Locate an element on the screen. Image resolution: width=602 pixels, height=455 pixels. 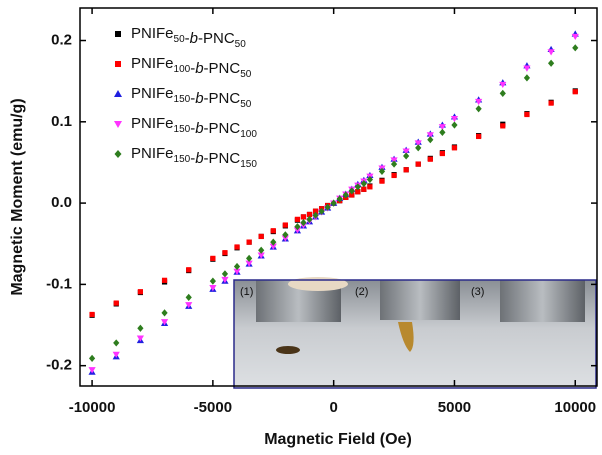
inset-label: (2) is located at coordinates (361, 292).